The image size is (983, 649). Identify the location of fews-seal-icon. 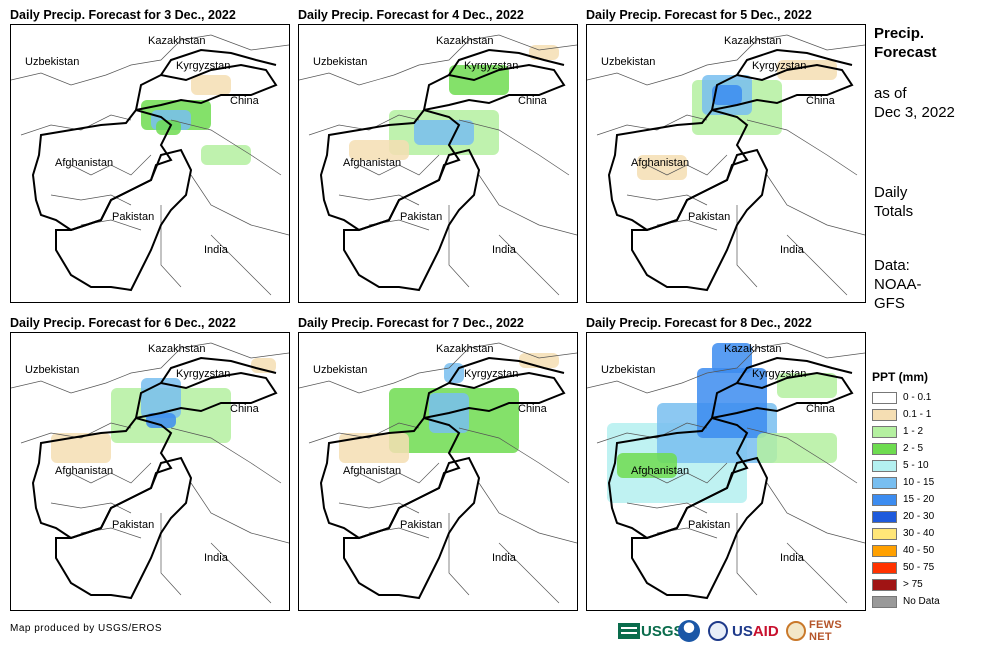
(796, 631).